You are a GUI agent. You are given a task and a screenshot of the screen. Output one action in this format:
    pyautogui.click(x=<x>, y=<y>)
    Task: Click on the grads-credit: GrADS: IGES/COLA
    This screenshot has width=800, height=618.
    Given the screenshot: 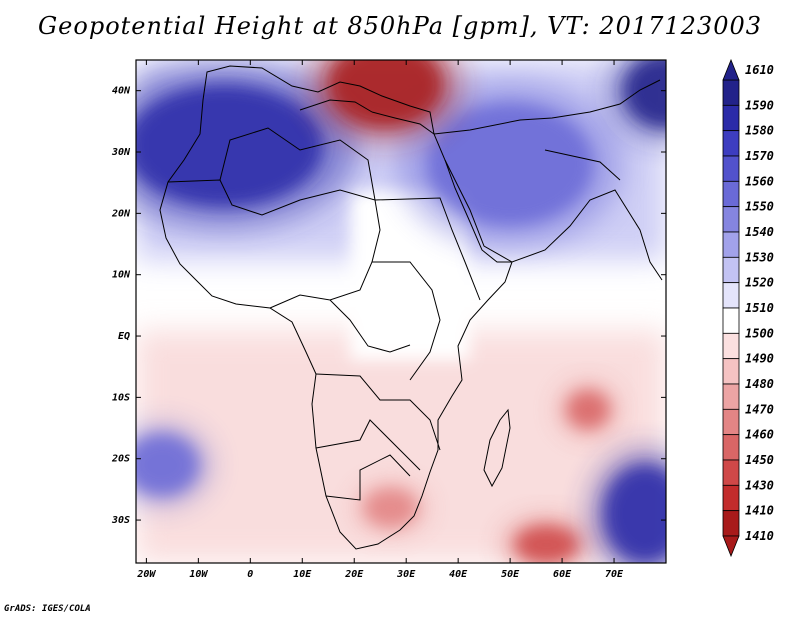 What is the action you would take?
    pyautogui.click(x=47, y=609)
    